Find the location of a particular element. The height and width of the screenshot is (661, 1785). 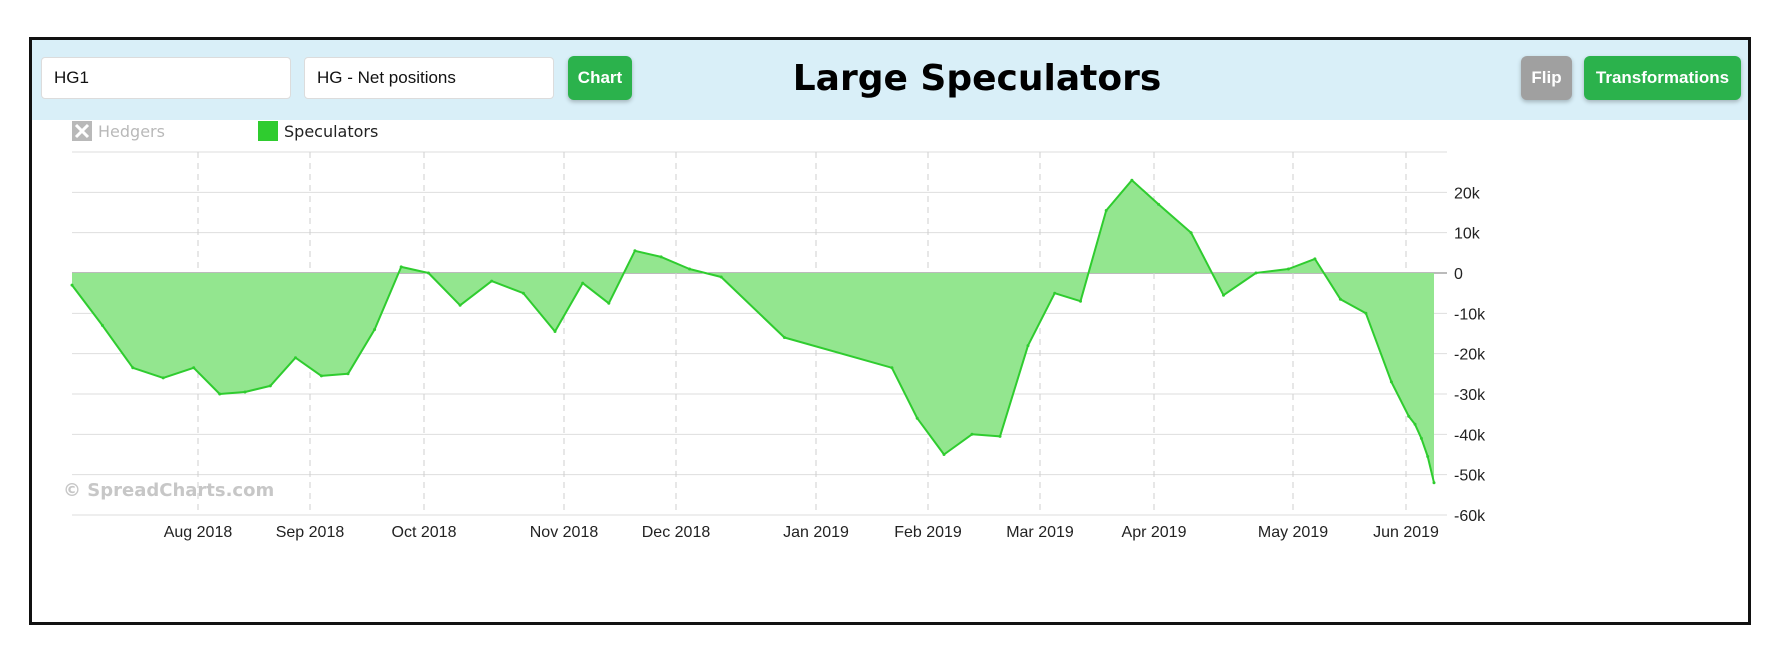

x-tick-label: Jan 2019 is located at coordinates (816, 532).